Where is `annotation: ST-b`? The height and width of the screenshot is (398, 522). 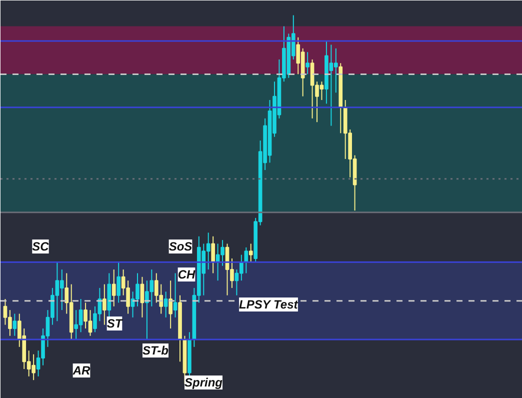 annotation: ST-b is located at coordinates (155, 351).